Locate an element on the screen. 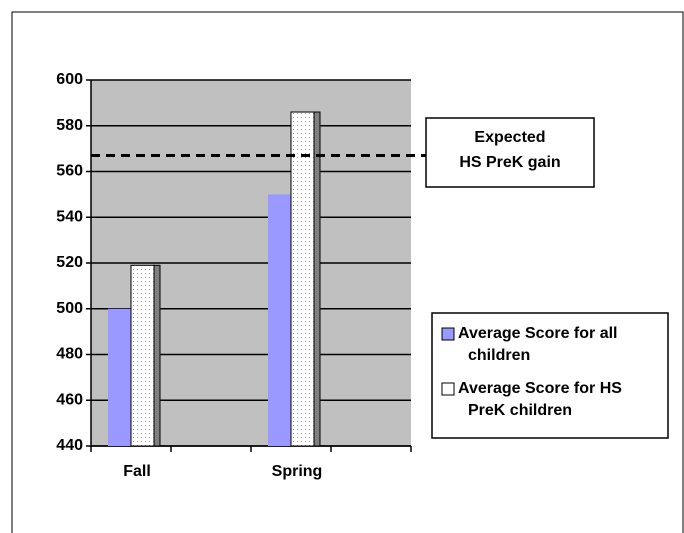 This screenshot has width=684, height=533. annotation-text: Expected is located at coordinates (509, 137).